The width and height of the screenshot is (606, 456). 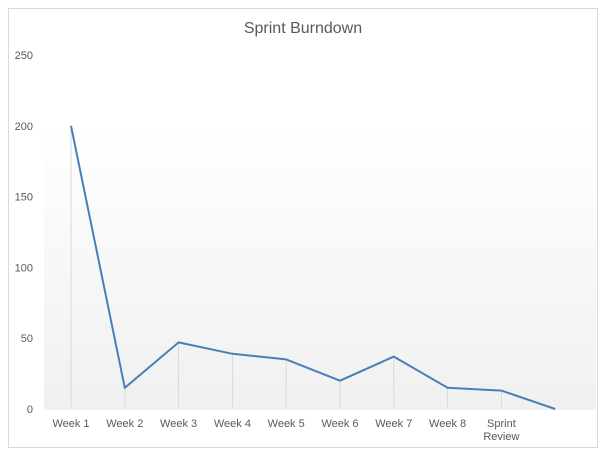 I want to click on x-tick-label: Week 2, so click(x=124, y=424).